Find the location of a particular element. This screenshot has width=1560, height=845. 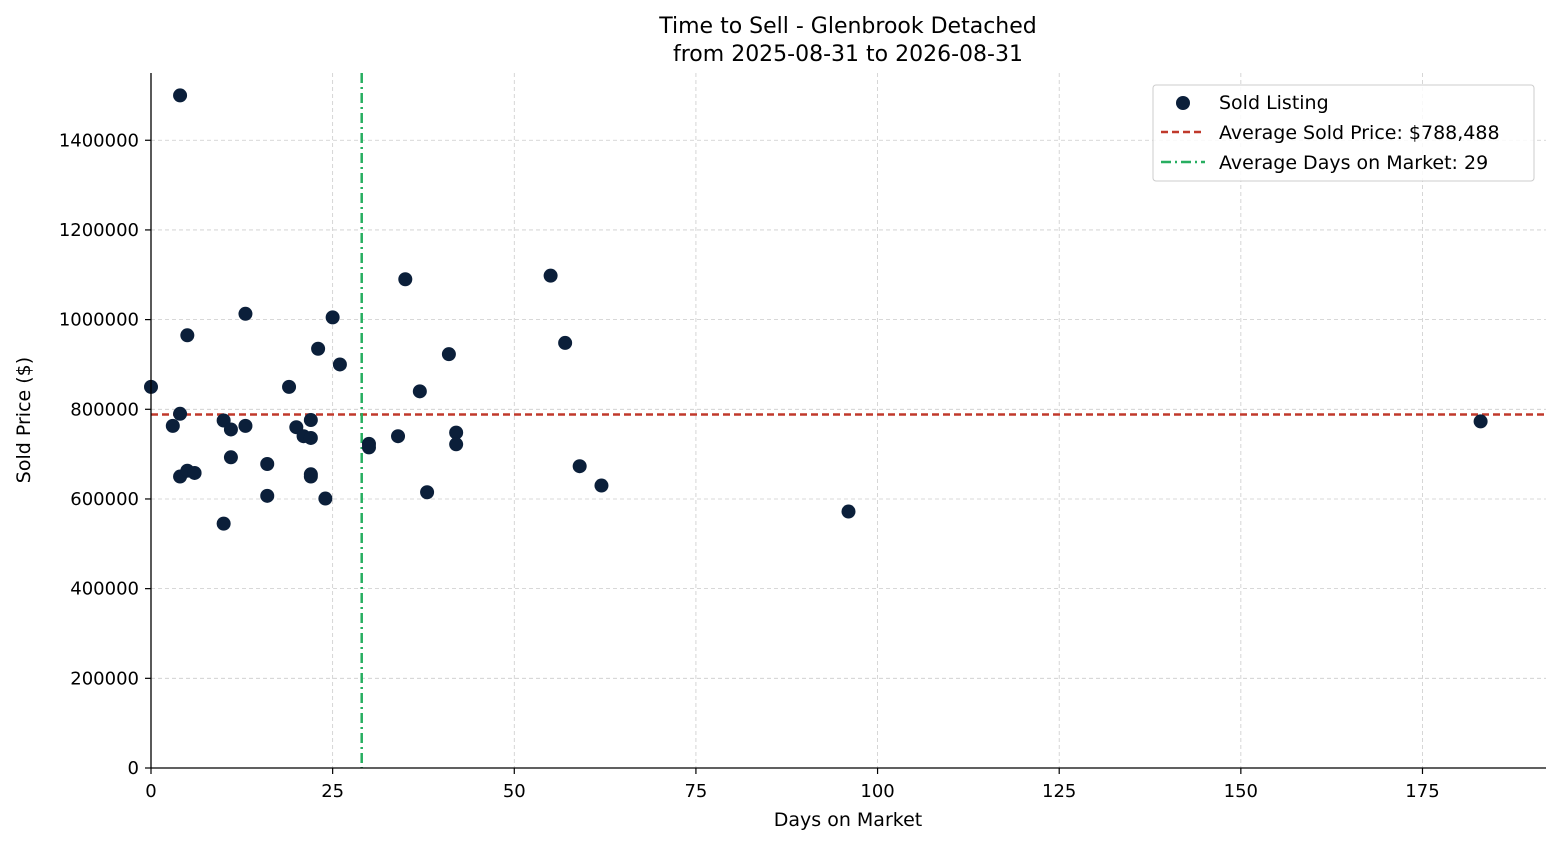

x-tick-label: 100 is located at coordinates (877, 791).